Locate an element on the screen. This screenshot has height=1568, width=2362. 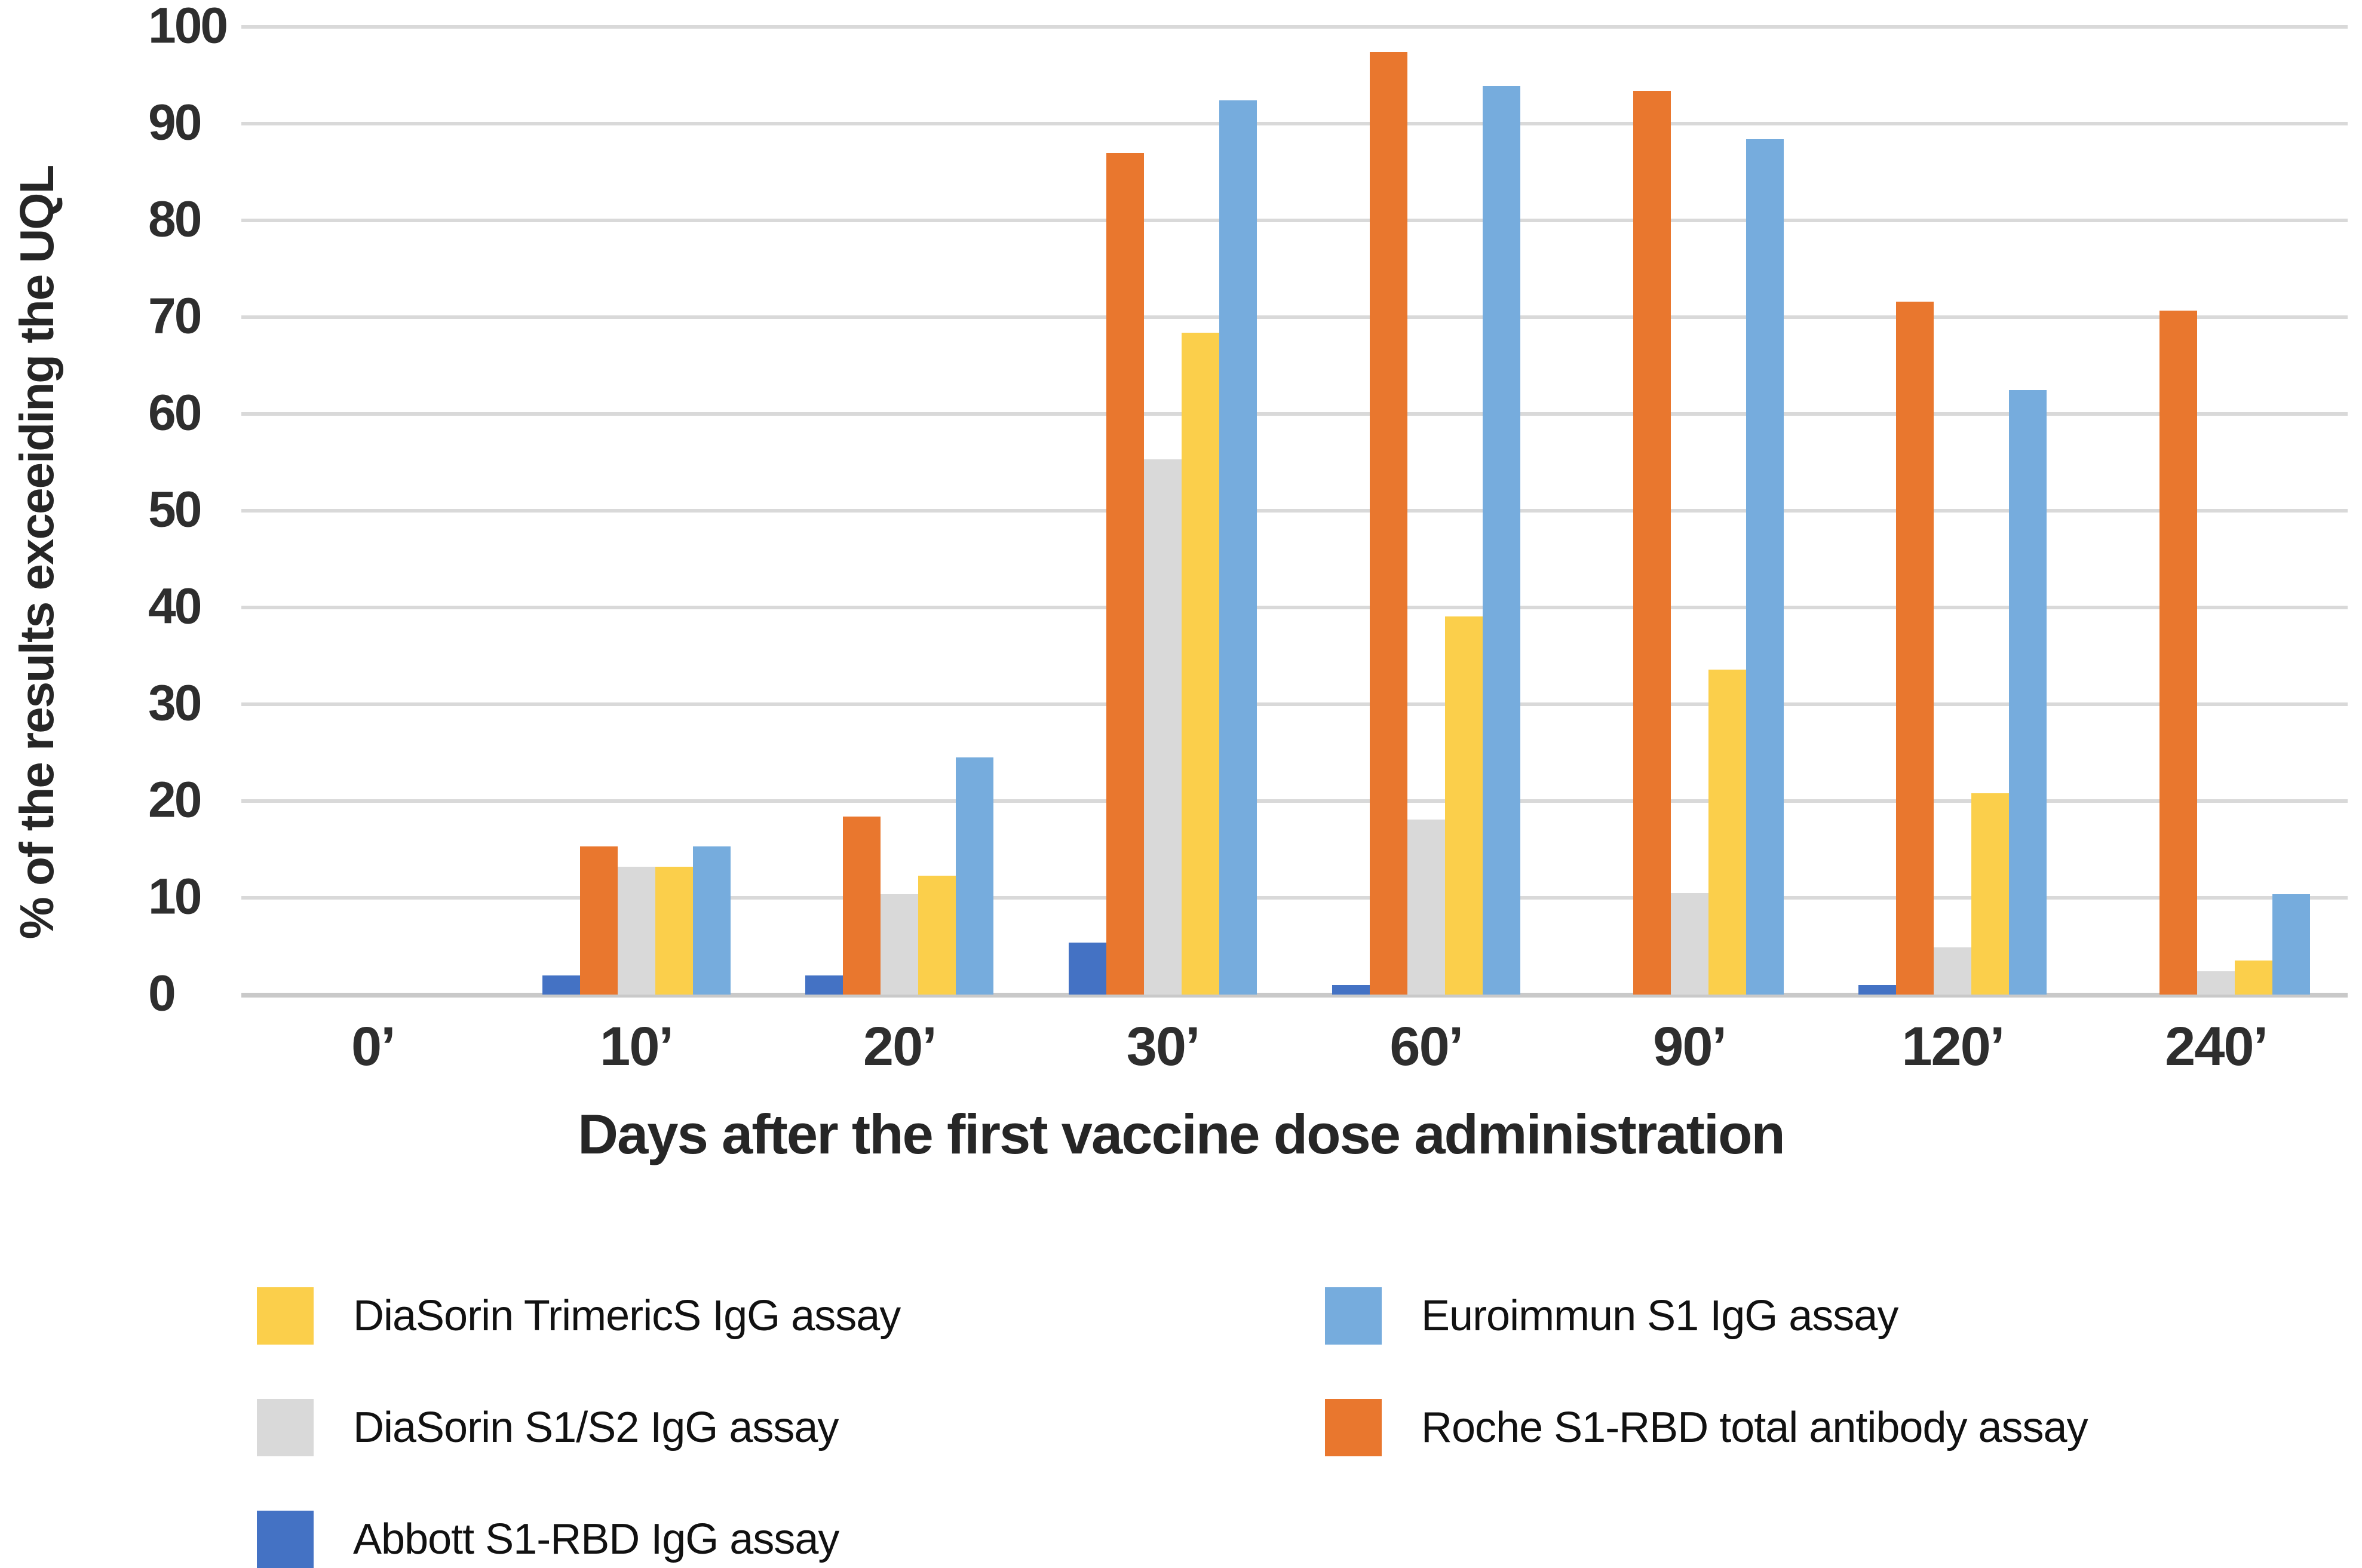
x-tick-label-30: 30’ is located at coordinates (1163, 1046).